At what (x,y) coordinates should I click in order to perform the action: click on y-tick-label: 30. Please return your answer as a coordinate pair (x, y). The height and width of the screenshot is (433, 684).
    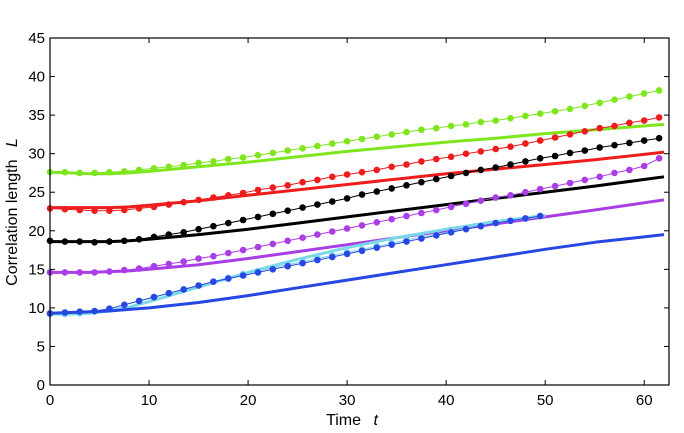
    Looking at the image, I should click on (36, 154).